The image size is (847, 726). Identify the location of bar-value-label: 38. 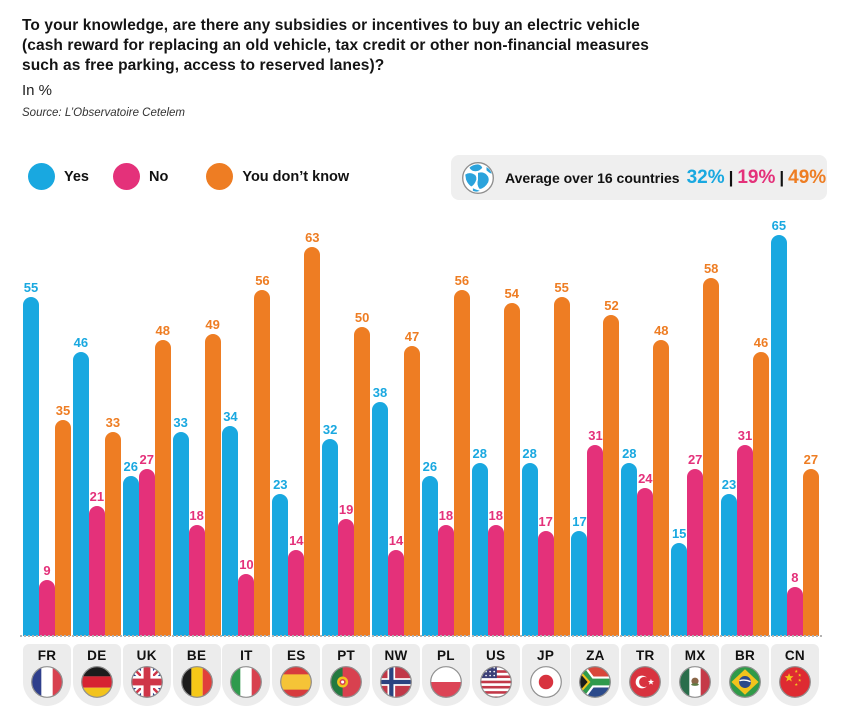
(380, 392).